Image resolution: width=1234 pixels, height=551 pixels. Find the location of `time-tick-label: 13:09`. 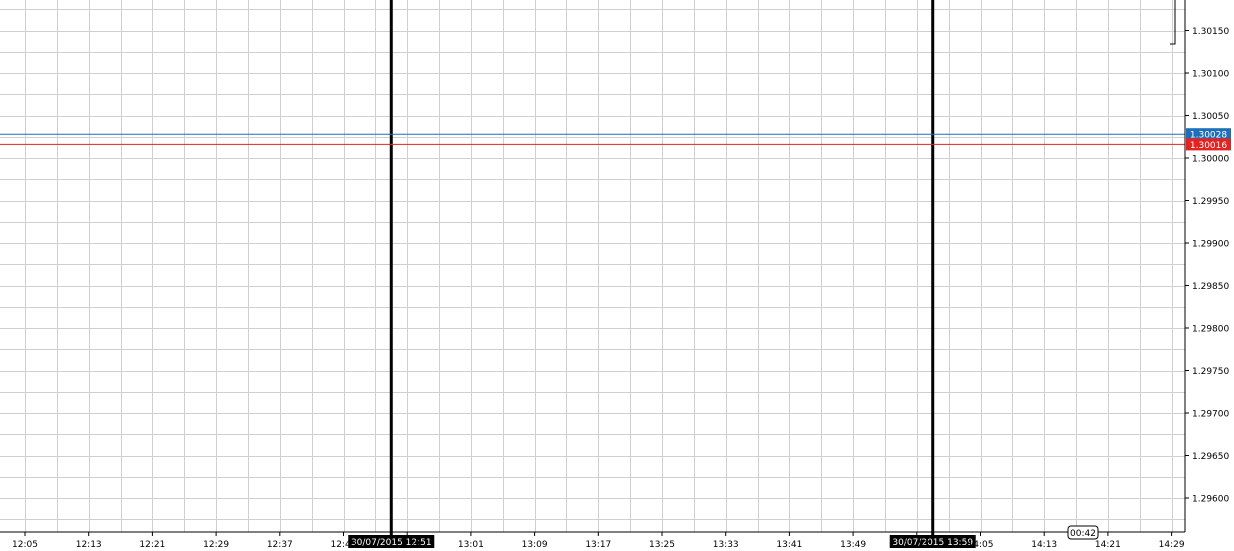

time-tick-label: 13:09 is located at coordinates (535, 545).